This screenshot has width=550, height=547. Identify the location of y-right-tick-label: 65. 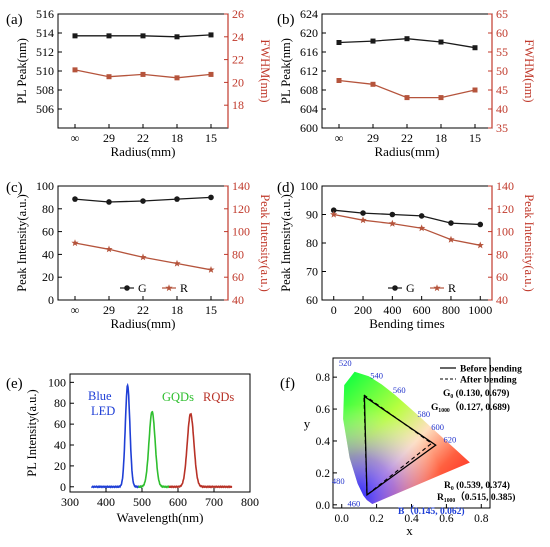
(502, 14).